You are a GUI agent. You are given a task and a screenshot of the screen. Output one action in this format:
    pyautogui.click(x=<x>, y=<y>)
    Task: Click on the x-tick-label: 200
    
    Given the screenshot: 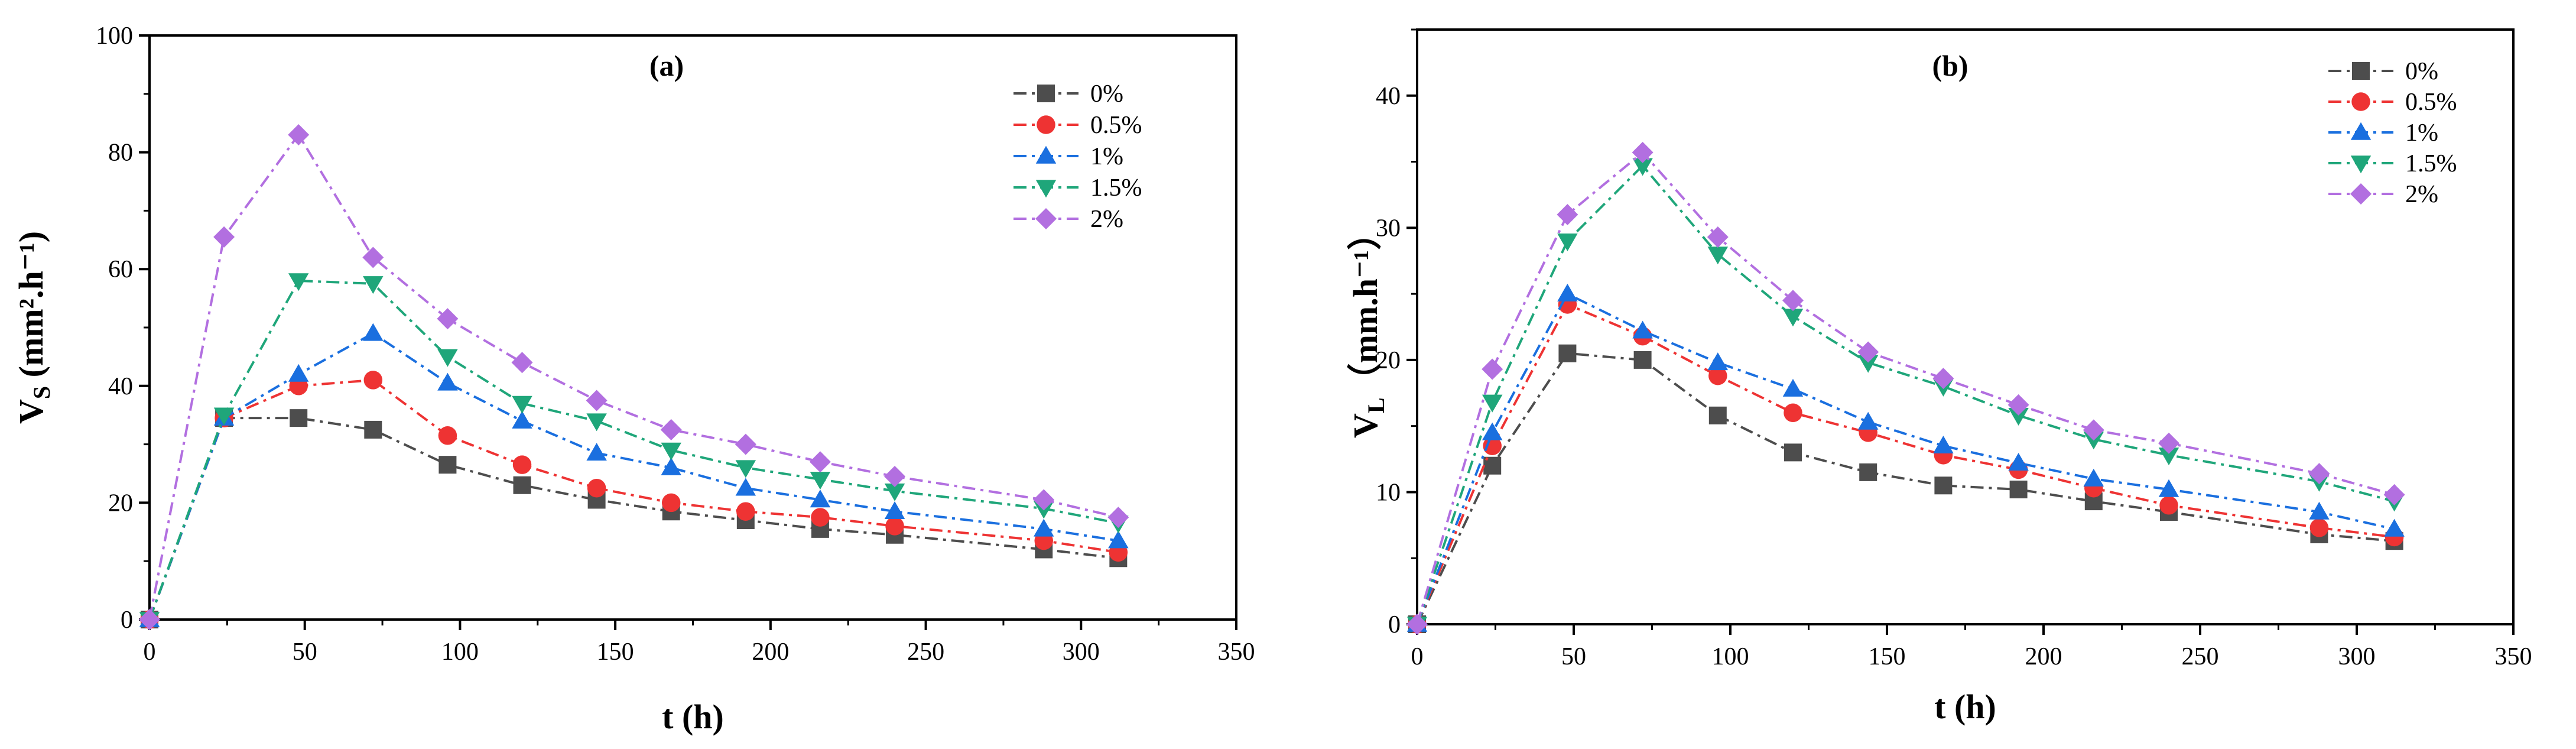 What is the action you would take?
    pyautogui.click(x=2043, y=657)
    